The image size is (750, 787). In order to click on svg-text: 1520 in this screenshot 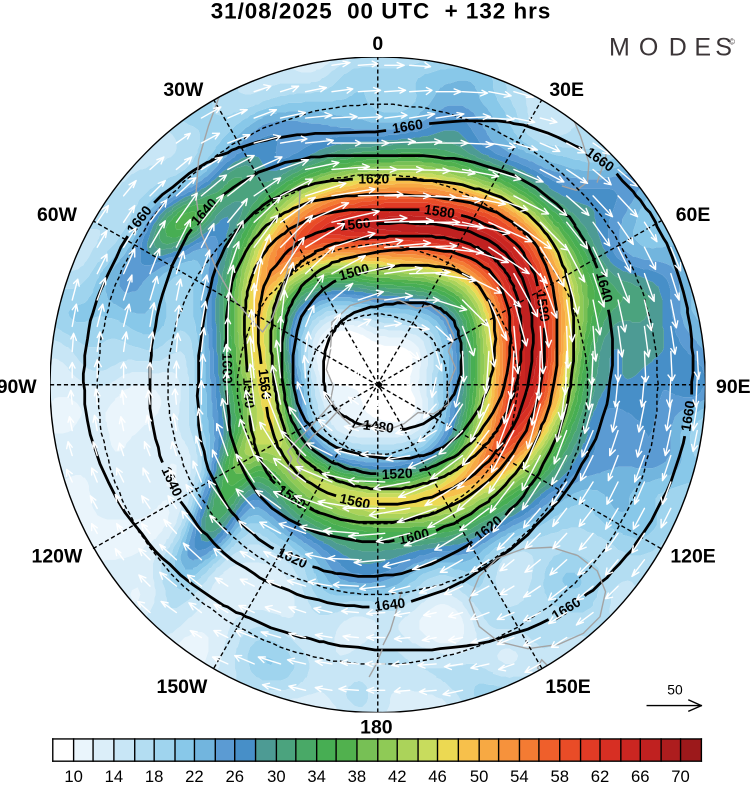, I will do `click(397, 474)`.